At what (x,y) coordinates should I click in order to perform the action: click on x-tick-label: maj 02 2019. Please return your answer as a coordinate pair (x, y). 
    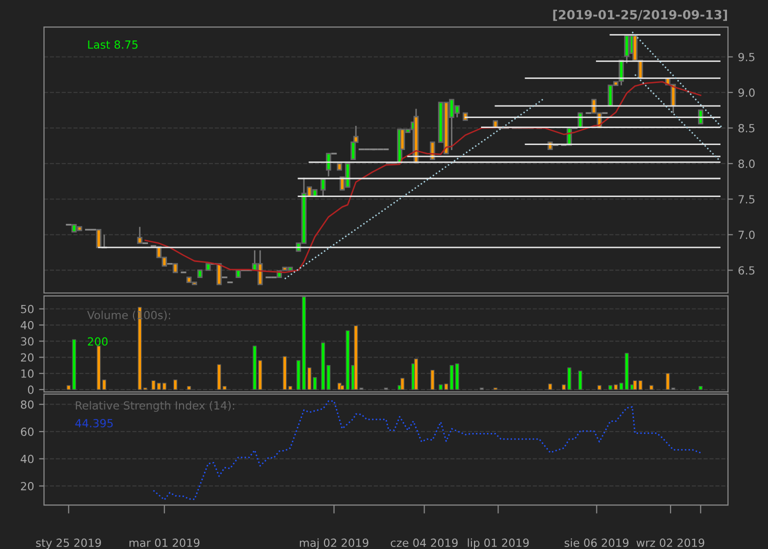
    Looking at the image, I should click on (334, 543).